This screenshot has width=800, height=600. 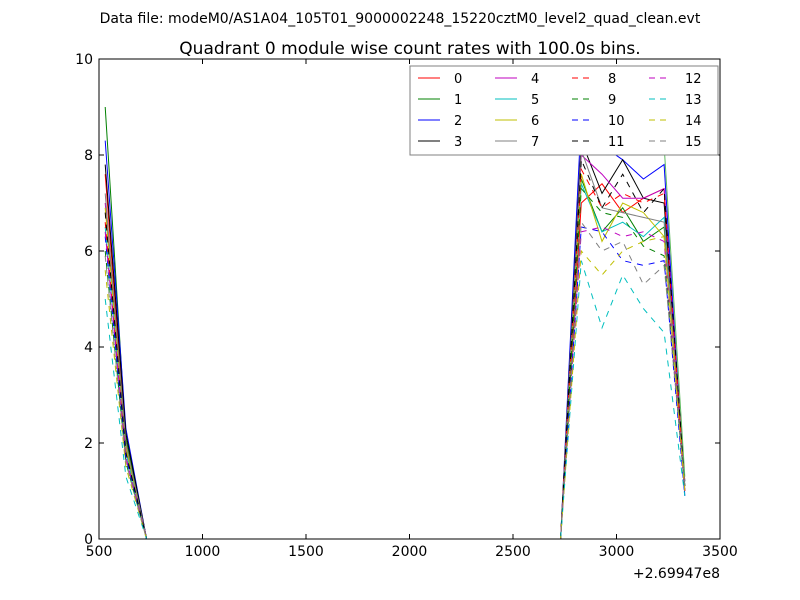 What do you see at coordinates (458, 121) in the screenshot?
I see `legend-label-2: 2` at bounding box center [458, 121].